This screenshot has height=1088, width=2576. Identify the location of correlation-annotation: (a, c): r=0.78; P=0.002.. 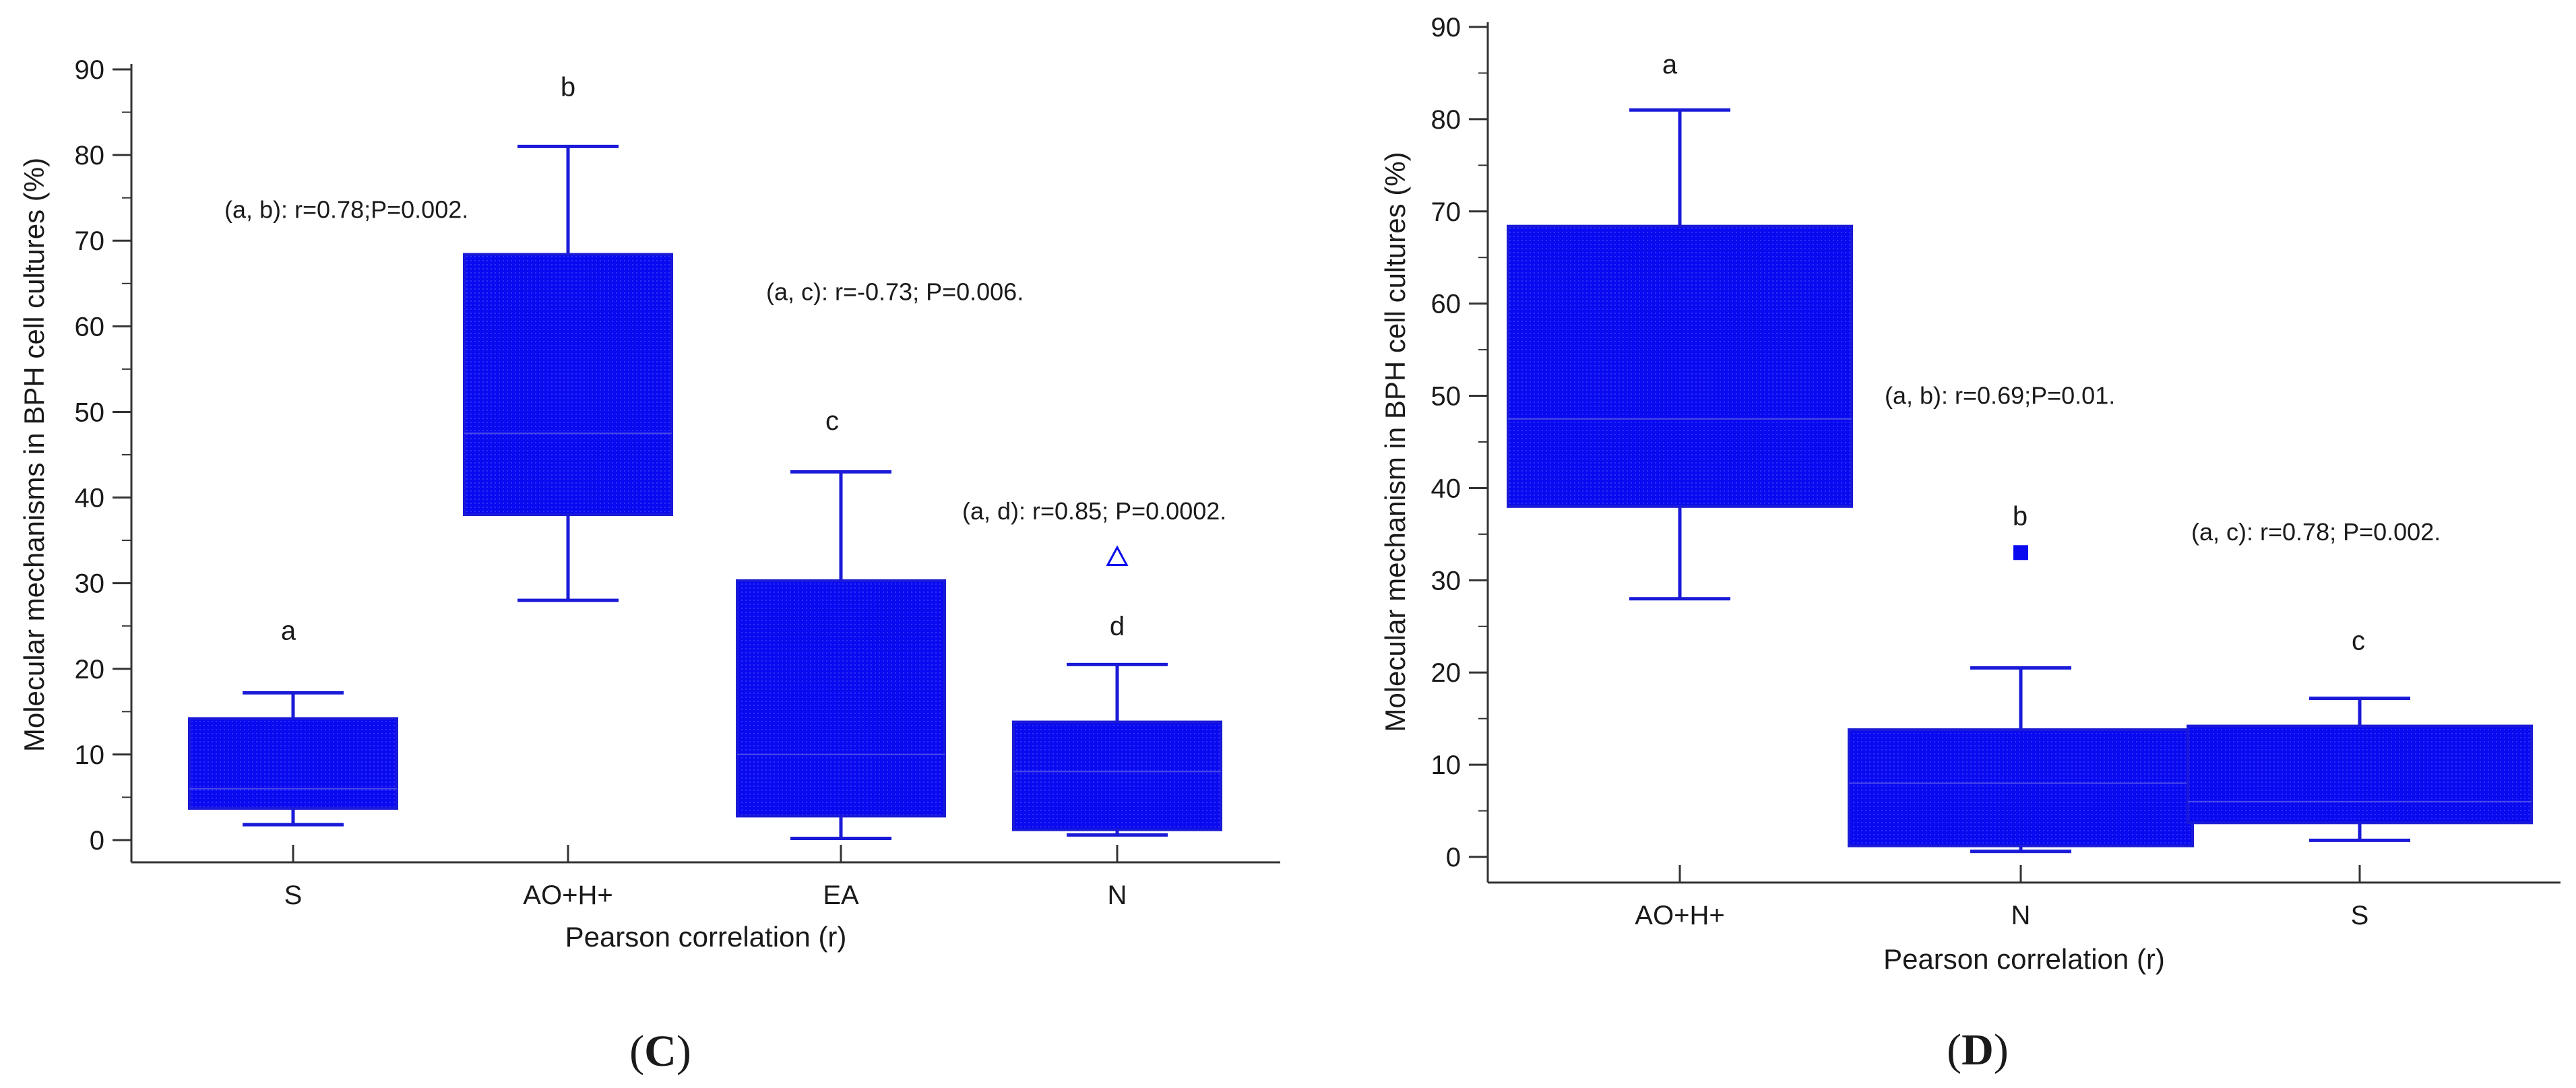
(2316, 532).